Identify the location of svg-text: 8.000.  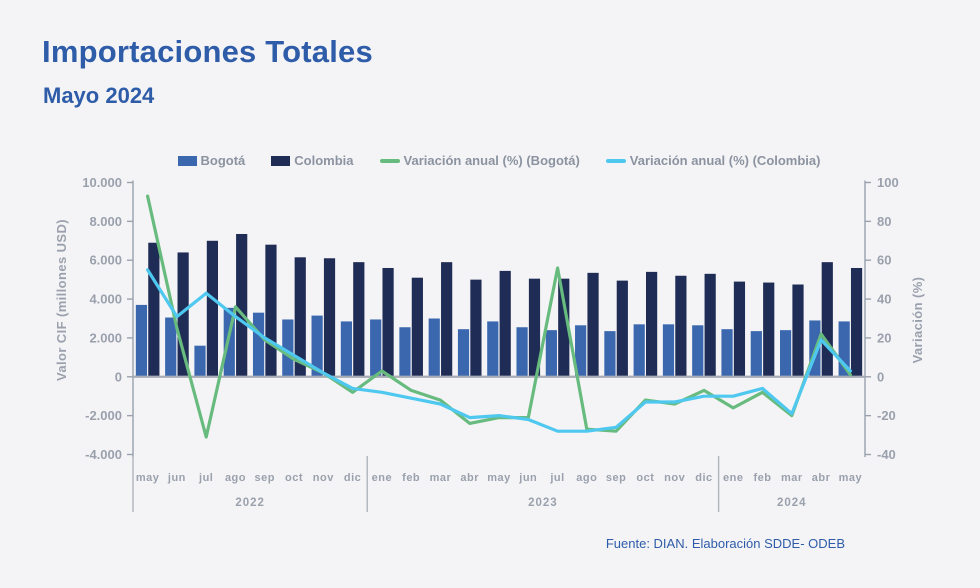
(105, 221).